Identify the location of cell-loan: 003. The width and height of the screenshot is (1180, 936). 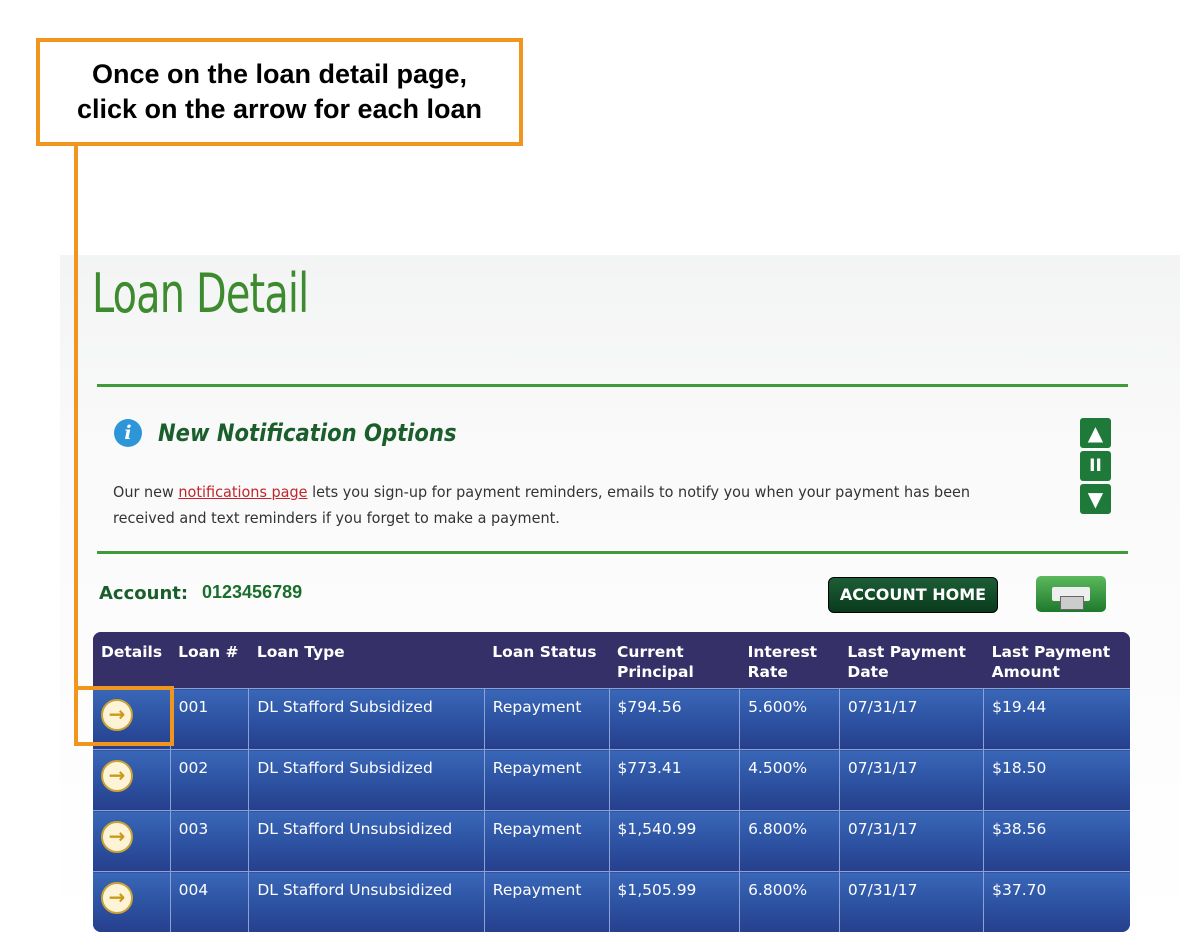
(209, 841).